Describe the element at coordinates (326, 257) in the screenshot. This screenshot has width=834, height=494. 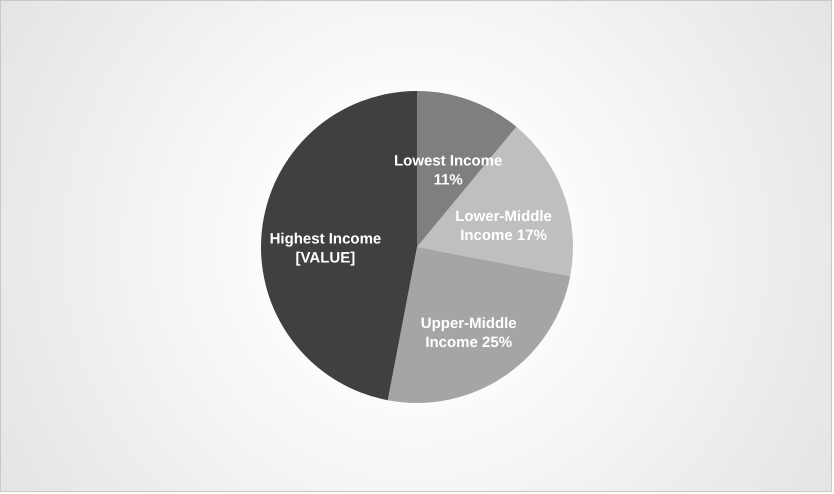
I see `data-label: [VALUE]` at that location.